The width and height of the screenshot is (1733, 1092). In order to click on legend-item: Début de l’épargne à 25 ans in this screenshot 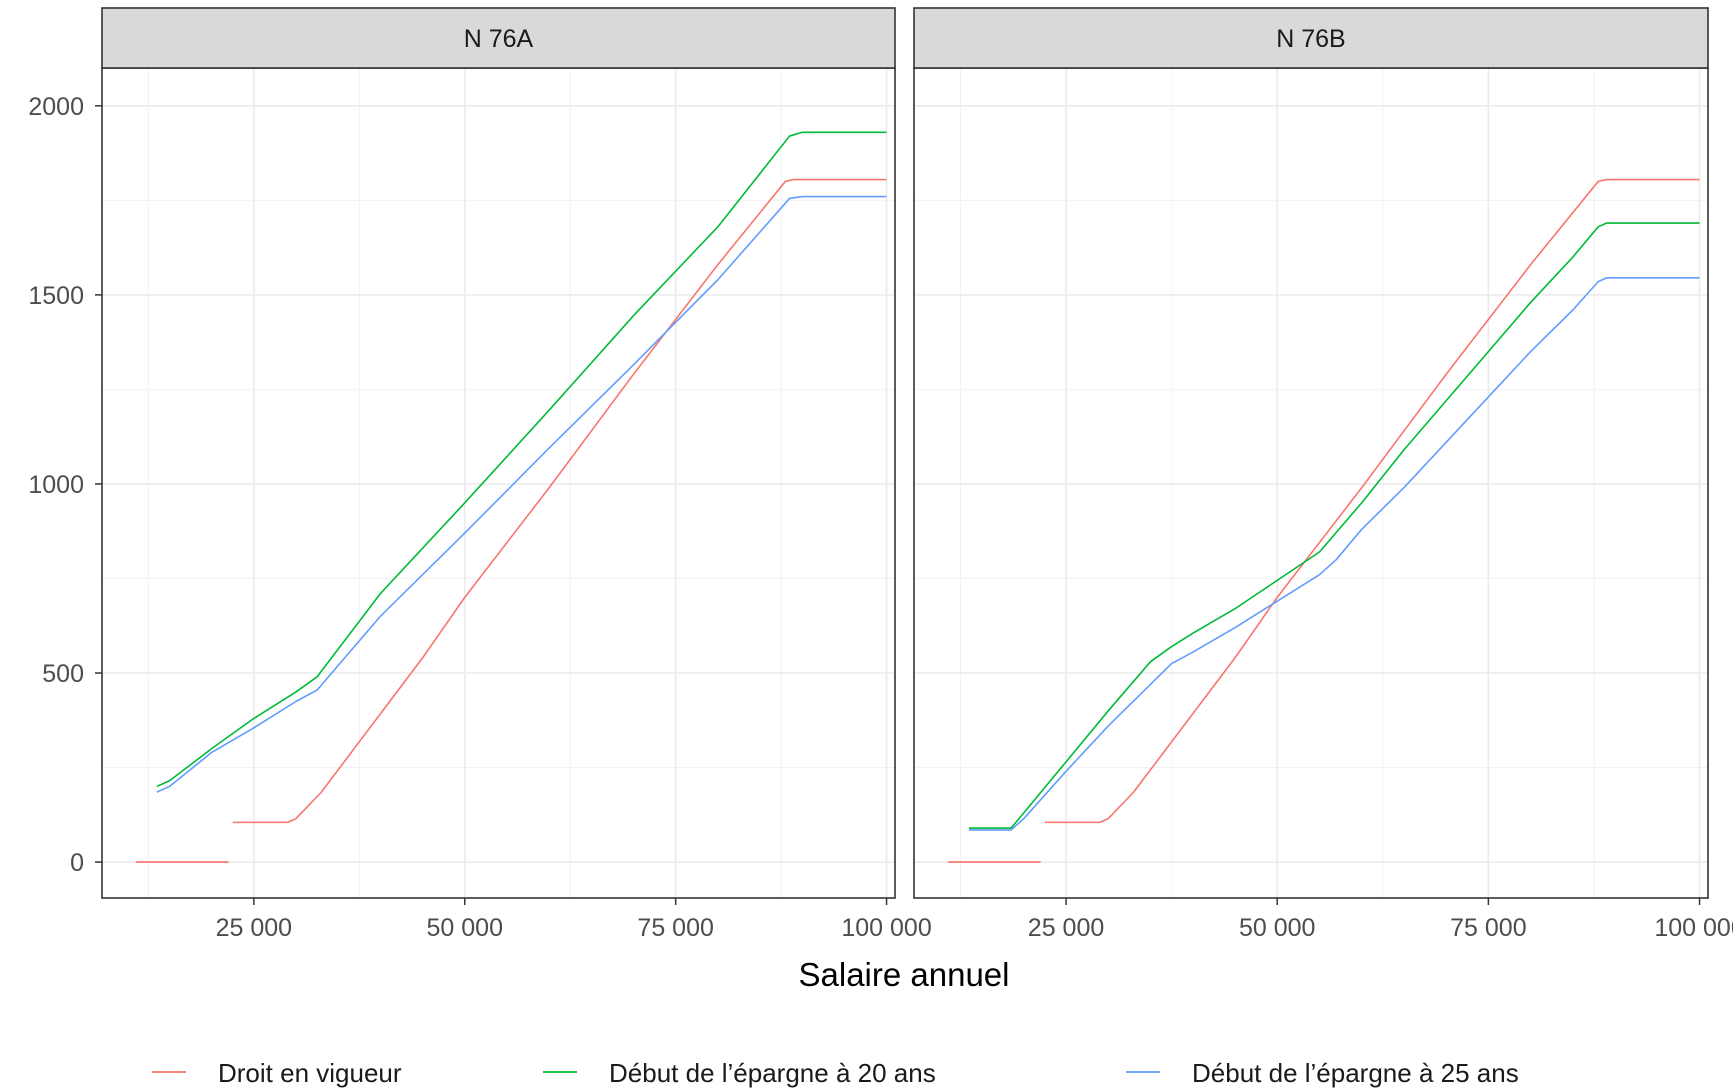, I will do `click(1322, 1073)`.